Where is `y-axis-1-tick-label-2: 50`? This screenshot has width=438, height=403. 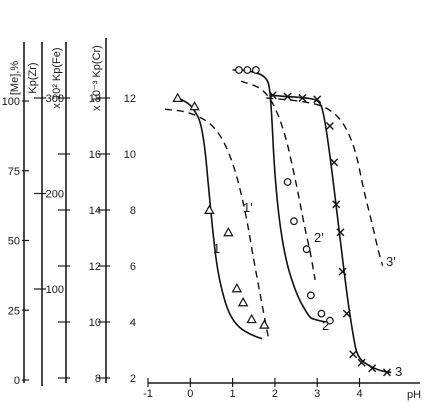
y-axis-1-tick-label-2: 50 is located at coordinates (14, 242).